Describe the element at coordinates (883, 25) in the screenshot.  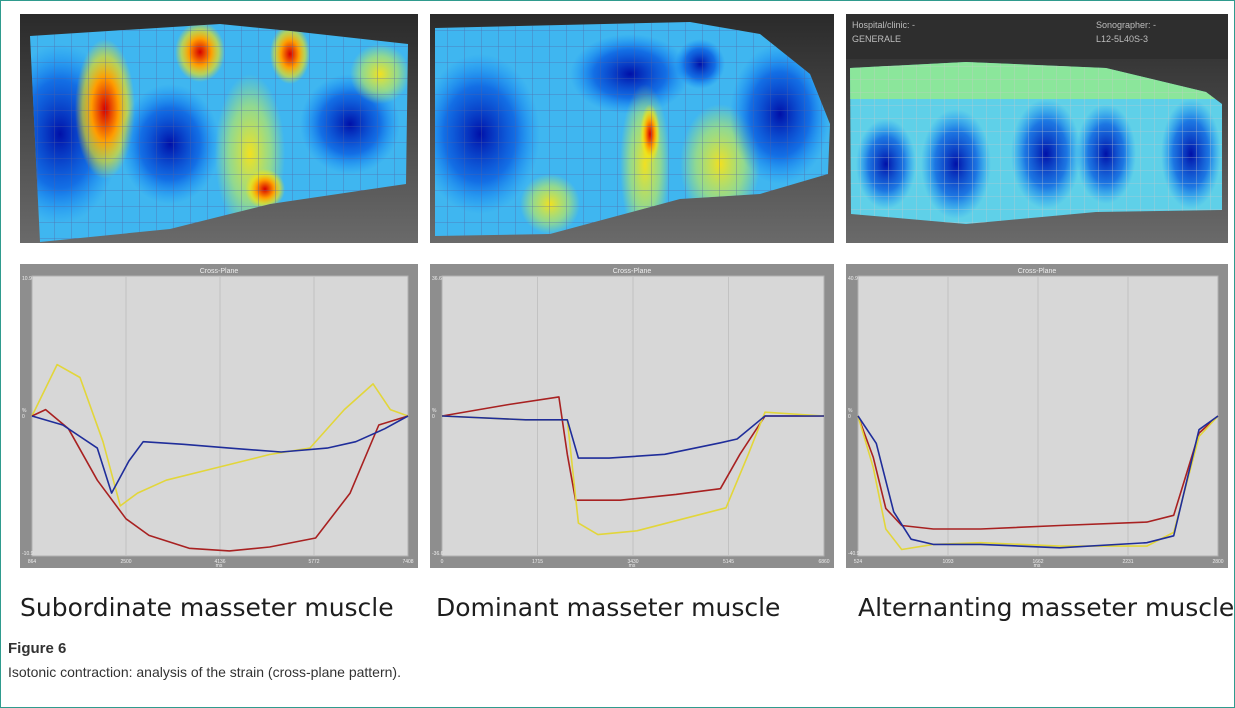
I see `overlay-hospital: Hospital/clinic: -` at that location.